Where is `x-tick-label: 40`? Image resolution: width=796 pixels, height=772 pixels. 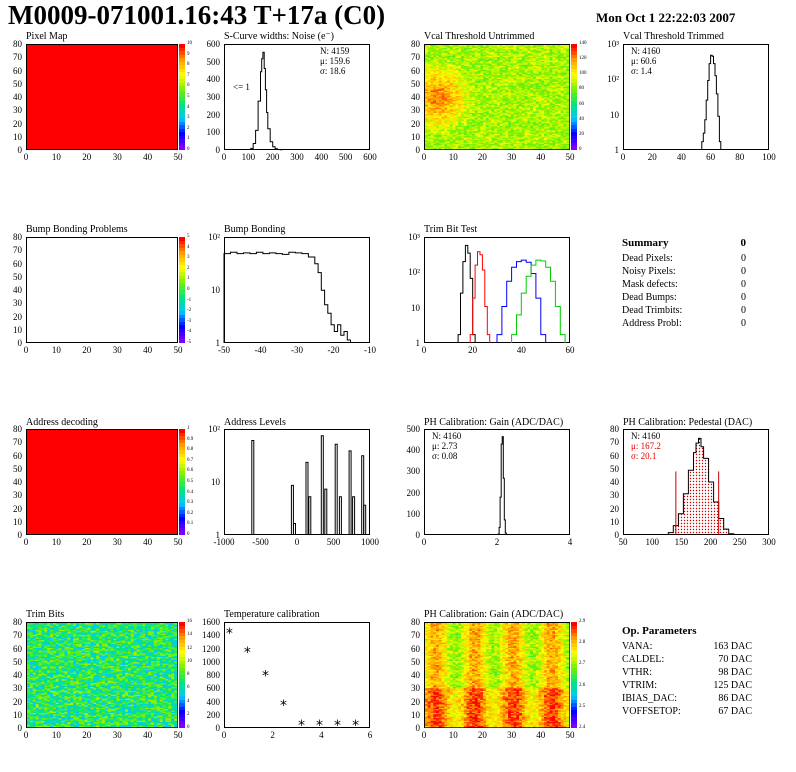
x-tick-label: 40 is located at coordinates (148, 542).